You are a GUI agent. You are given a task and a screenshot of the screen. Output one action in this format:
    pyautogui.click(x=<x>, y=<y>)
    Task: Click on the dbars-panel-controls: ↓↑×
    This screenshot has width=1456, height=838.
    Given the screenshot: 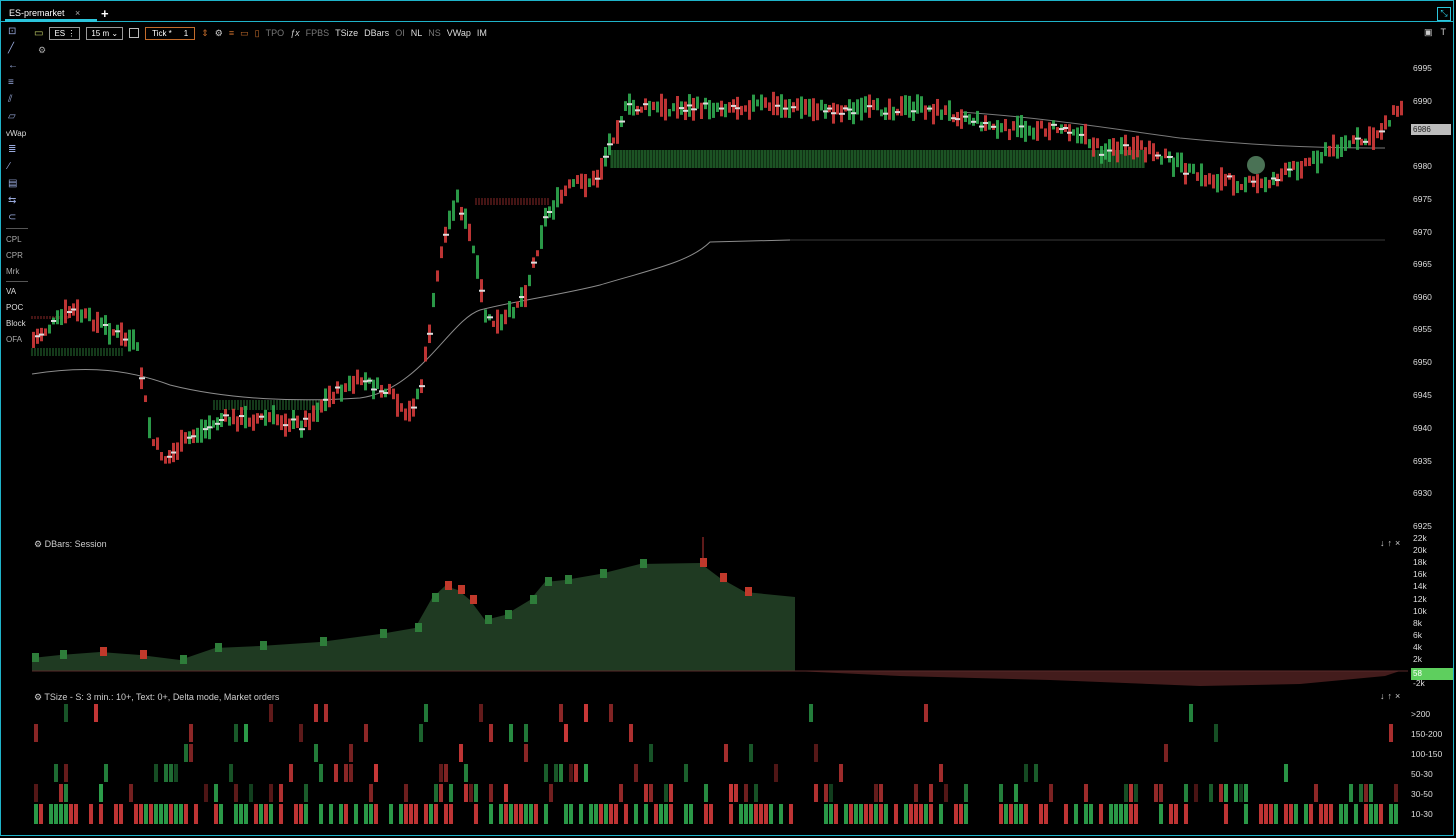 What is the action you would take?
    pyautogui.click(x=1392, y=543)
    